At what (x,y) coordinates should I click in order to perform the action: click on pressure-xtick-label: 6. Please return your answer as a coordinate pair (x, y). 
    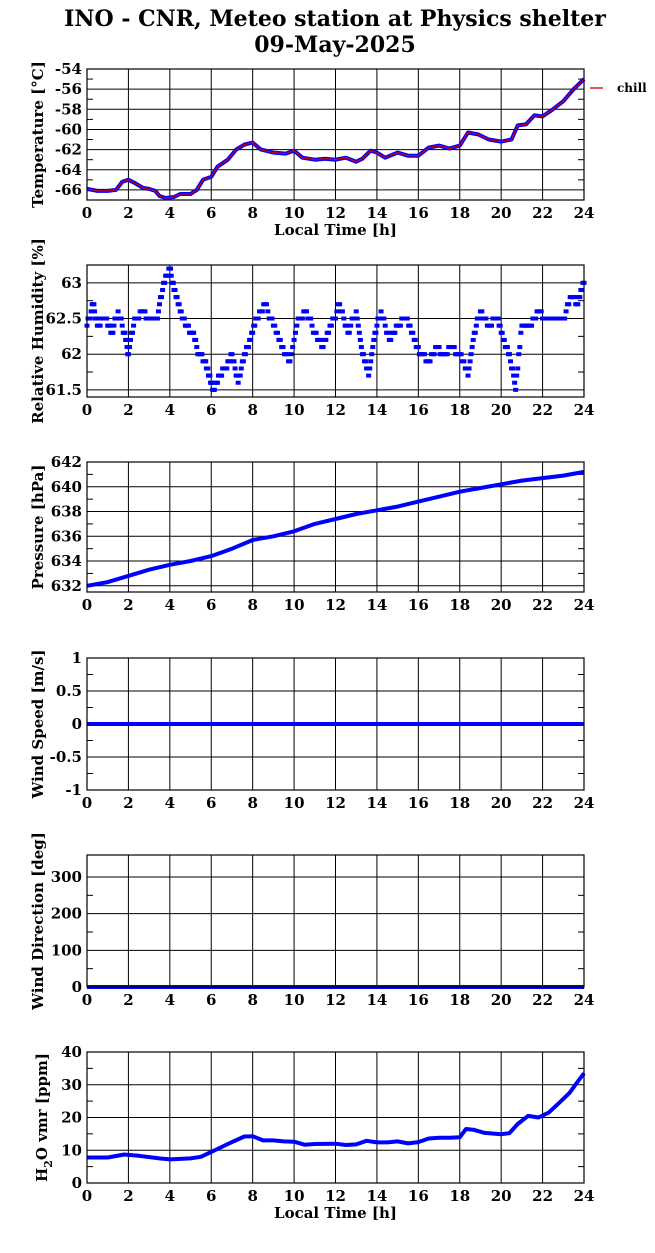
    Looking at the image, I should click on (211, 605).